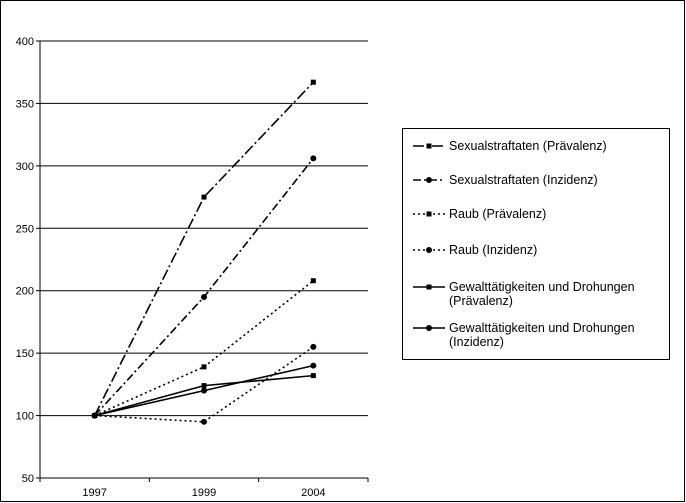 This screenshot has width=686, height=503. What do you see at coordinates (560, 214) in the screenshot?
I see `legend-label: Raub (Prävalenz)` at bounding box center [560, 214].